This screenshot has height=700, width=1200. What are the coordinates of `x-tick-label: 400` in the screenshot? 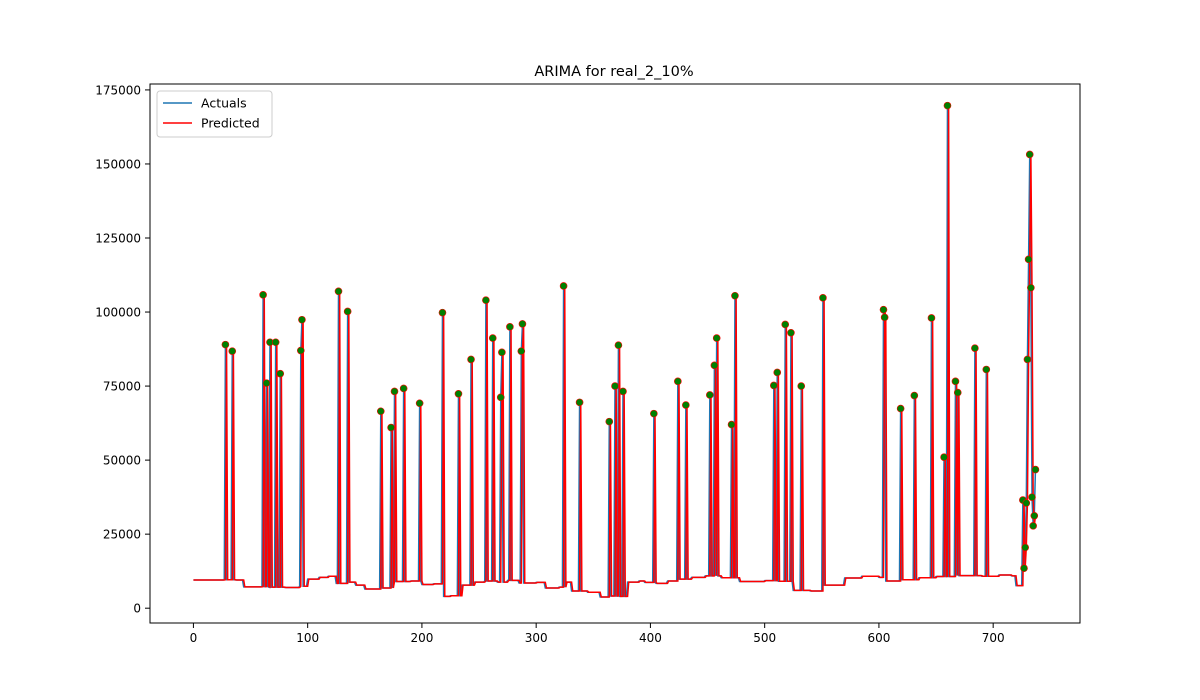 It's located at (650, 638).